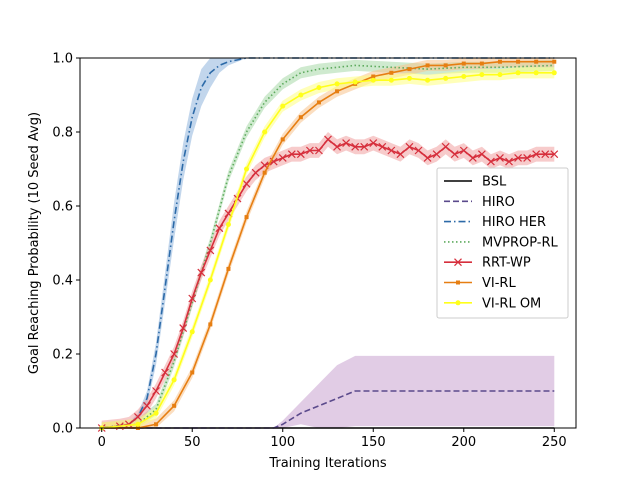 The height and width of the screenshot is (480, 640). I want to click on x-tick-label: 150, so click(373, 442).